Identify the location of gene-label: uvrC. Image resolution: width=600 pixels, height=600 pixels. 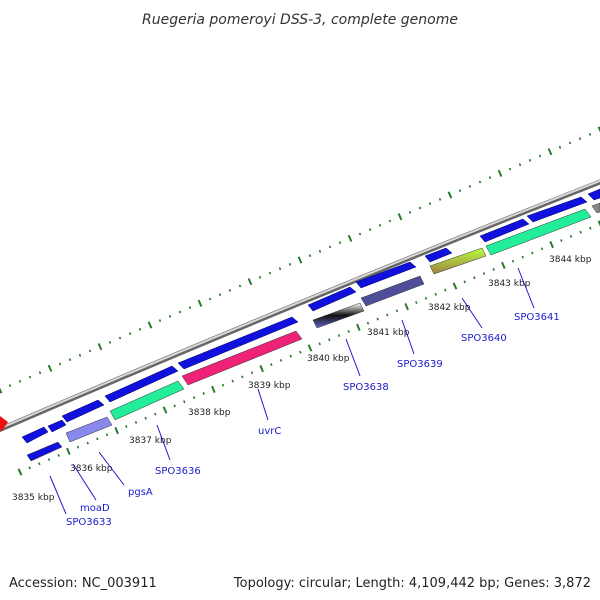
(269, 431).